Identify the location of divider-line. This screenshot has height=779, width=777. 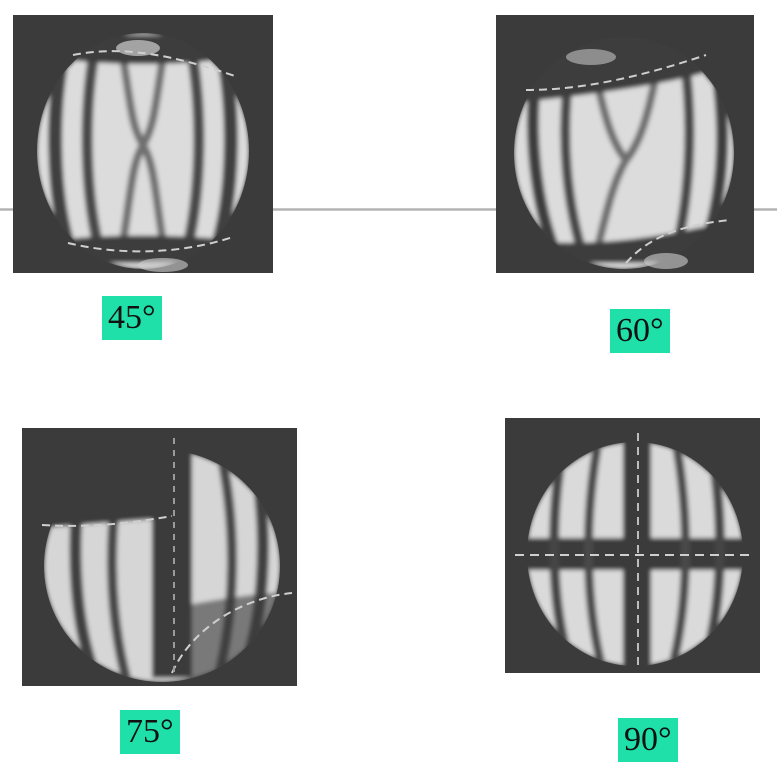
(388, 209).